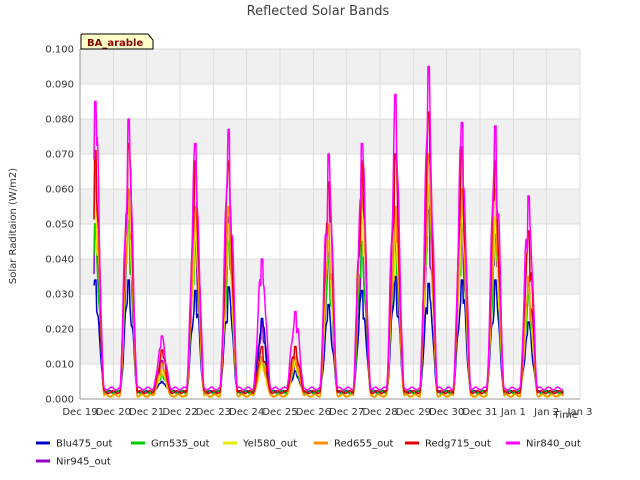  I want to click on y-tick-label: 0.020, so click(59, 330).